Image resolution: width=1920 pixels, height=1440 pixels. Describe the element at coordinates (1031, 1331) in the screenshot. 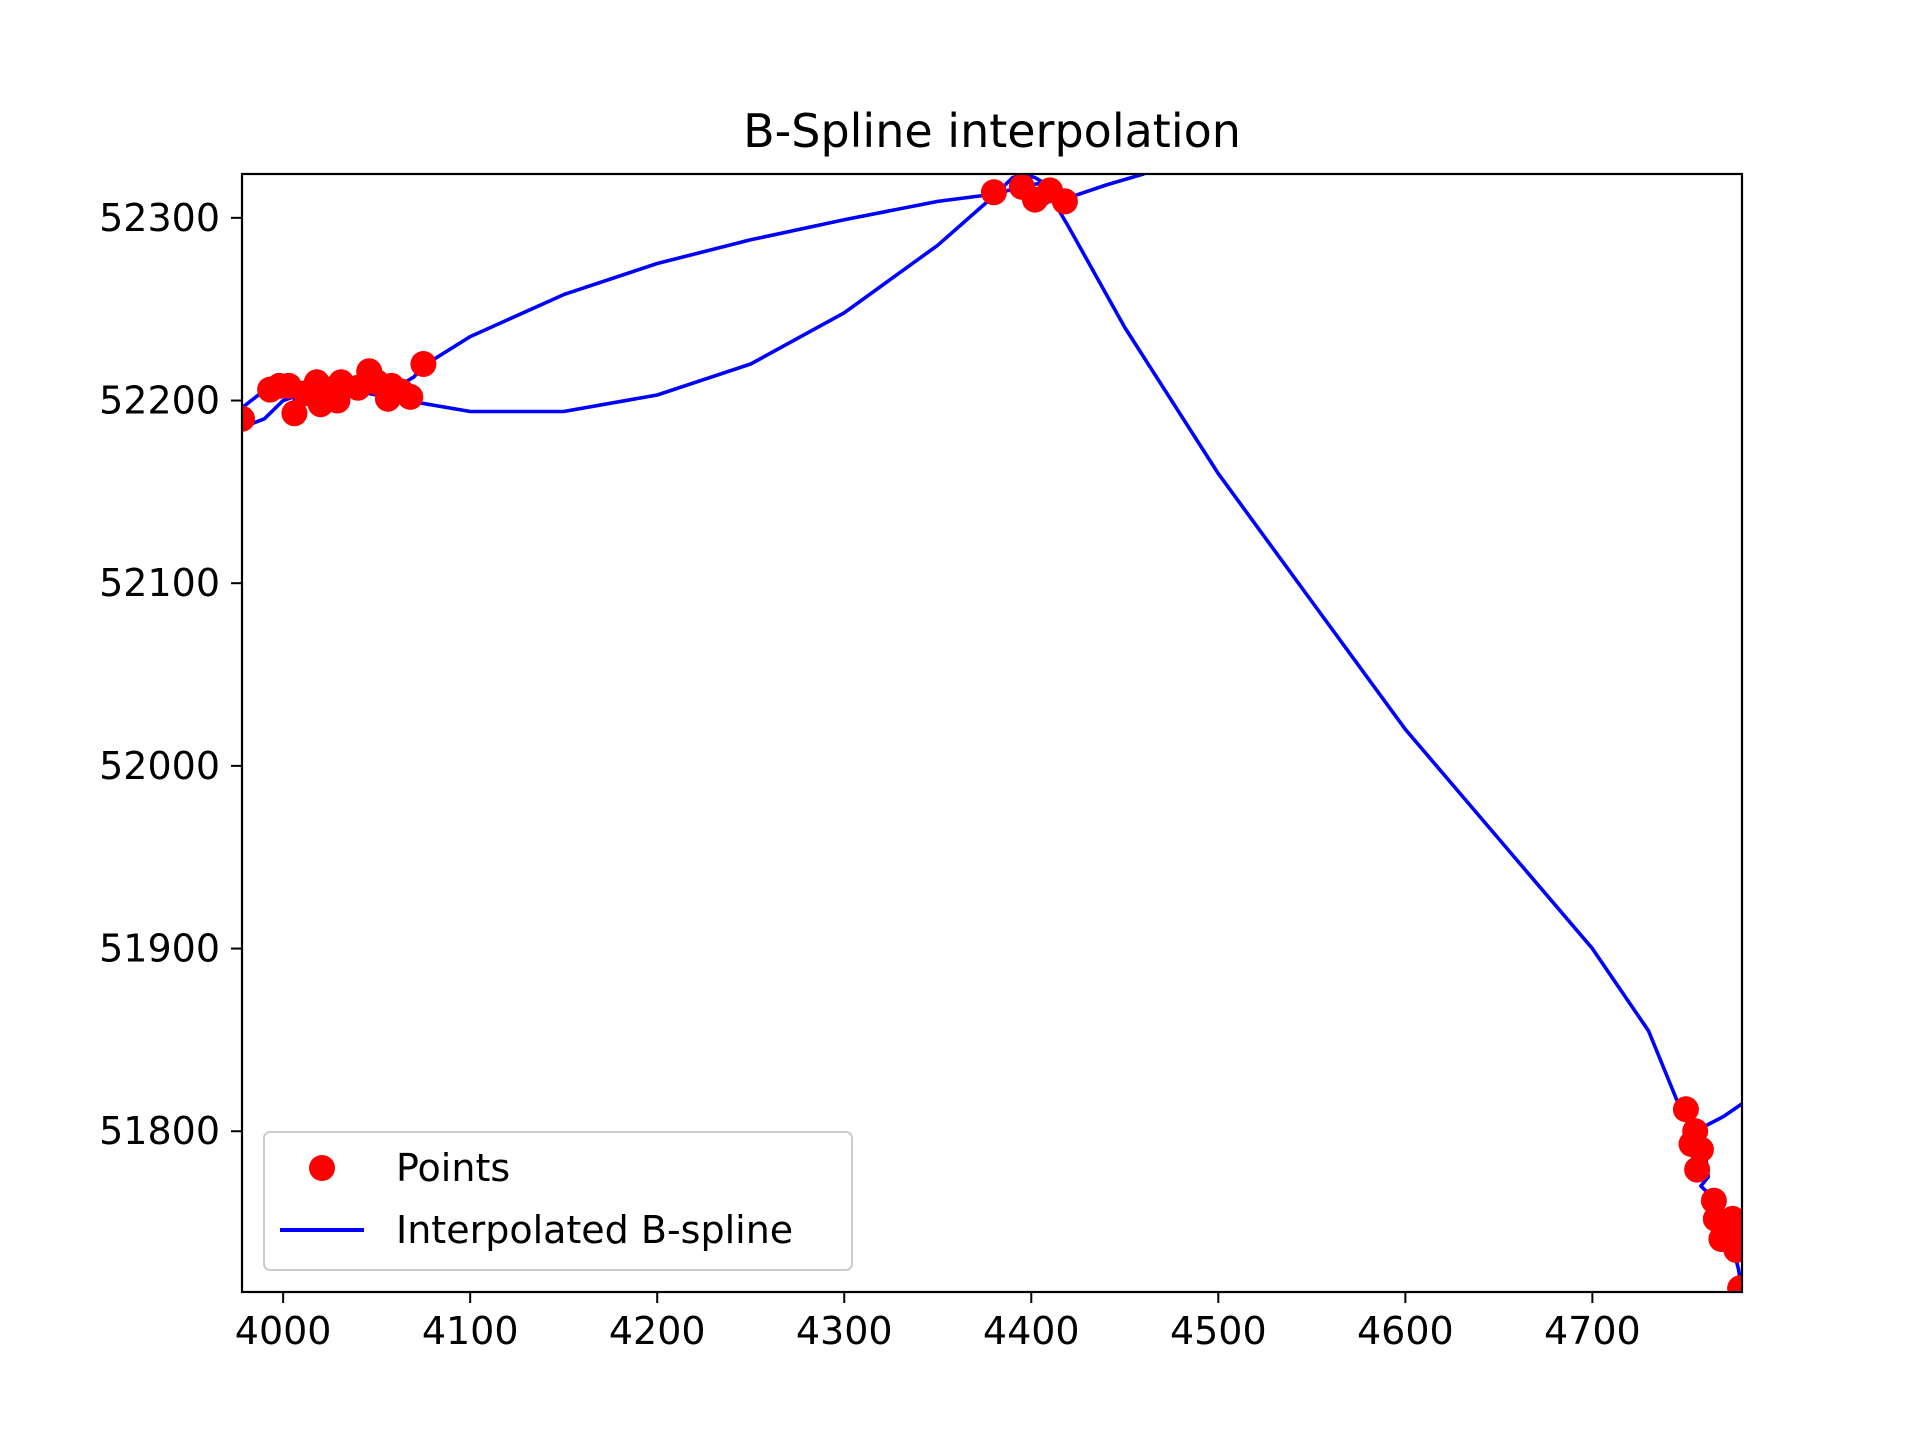

I see `x-tick-label: 4400` at that location.